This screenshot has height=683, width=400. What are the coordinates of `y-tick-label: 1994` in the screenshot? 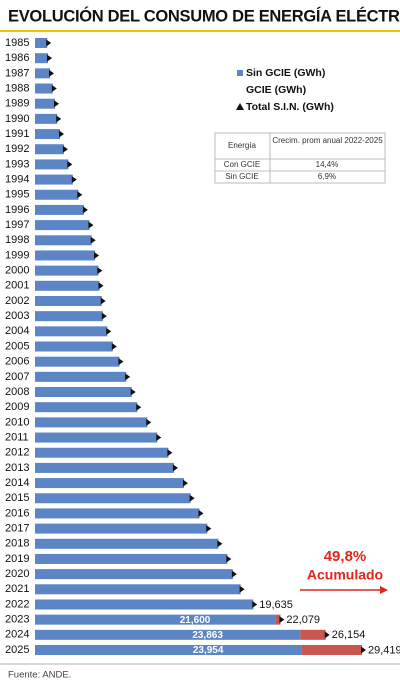 It's located at (17, 179).